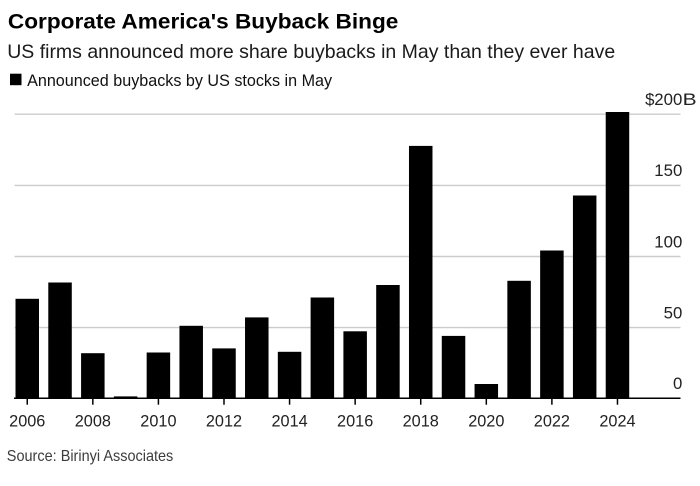 This screenshot has height=486, width=700. What do you see at coordinates (158, 421) in the screenshot?
I see `svg-text: 2010` at bounding box center [158, 421].